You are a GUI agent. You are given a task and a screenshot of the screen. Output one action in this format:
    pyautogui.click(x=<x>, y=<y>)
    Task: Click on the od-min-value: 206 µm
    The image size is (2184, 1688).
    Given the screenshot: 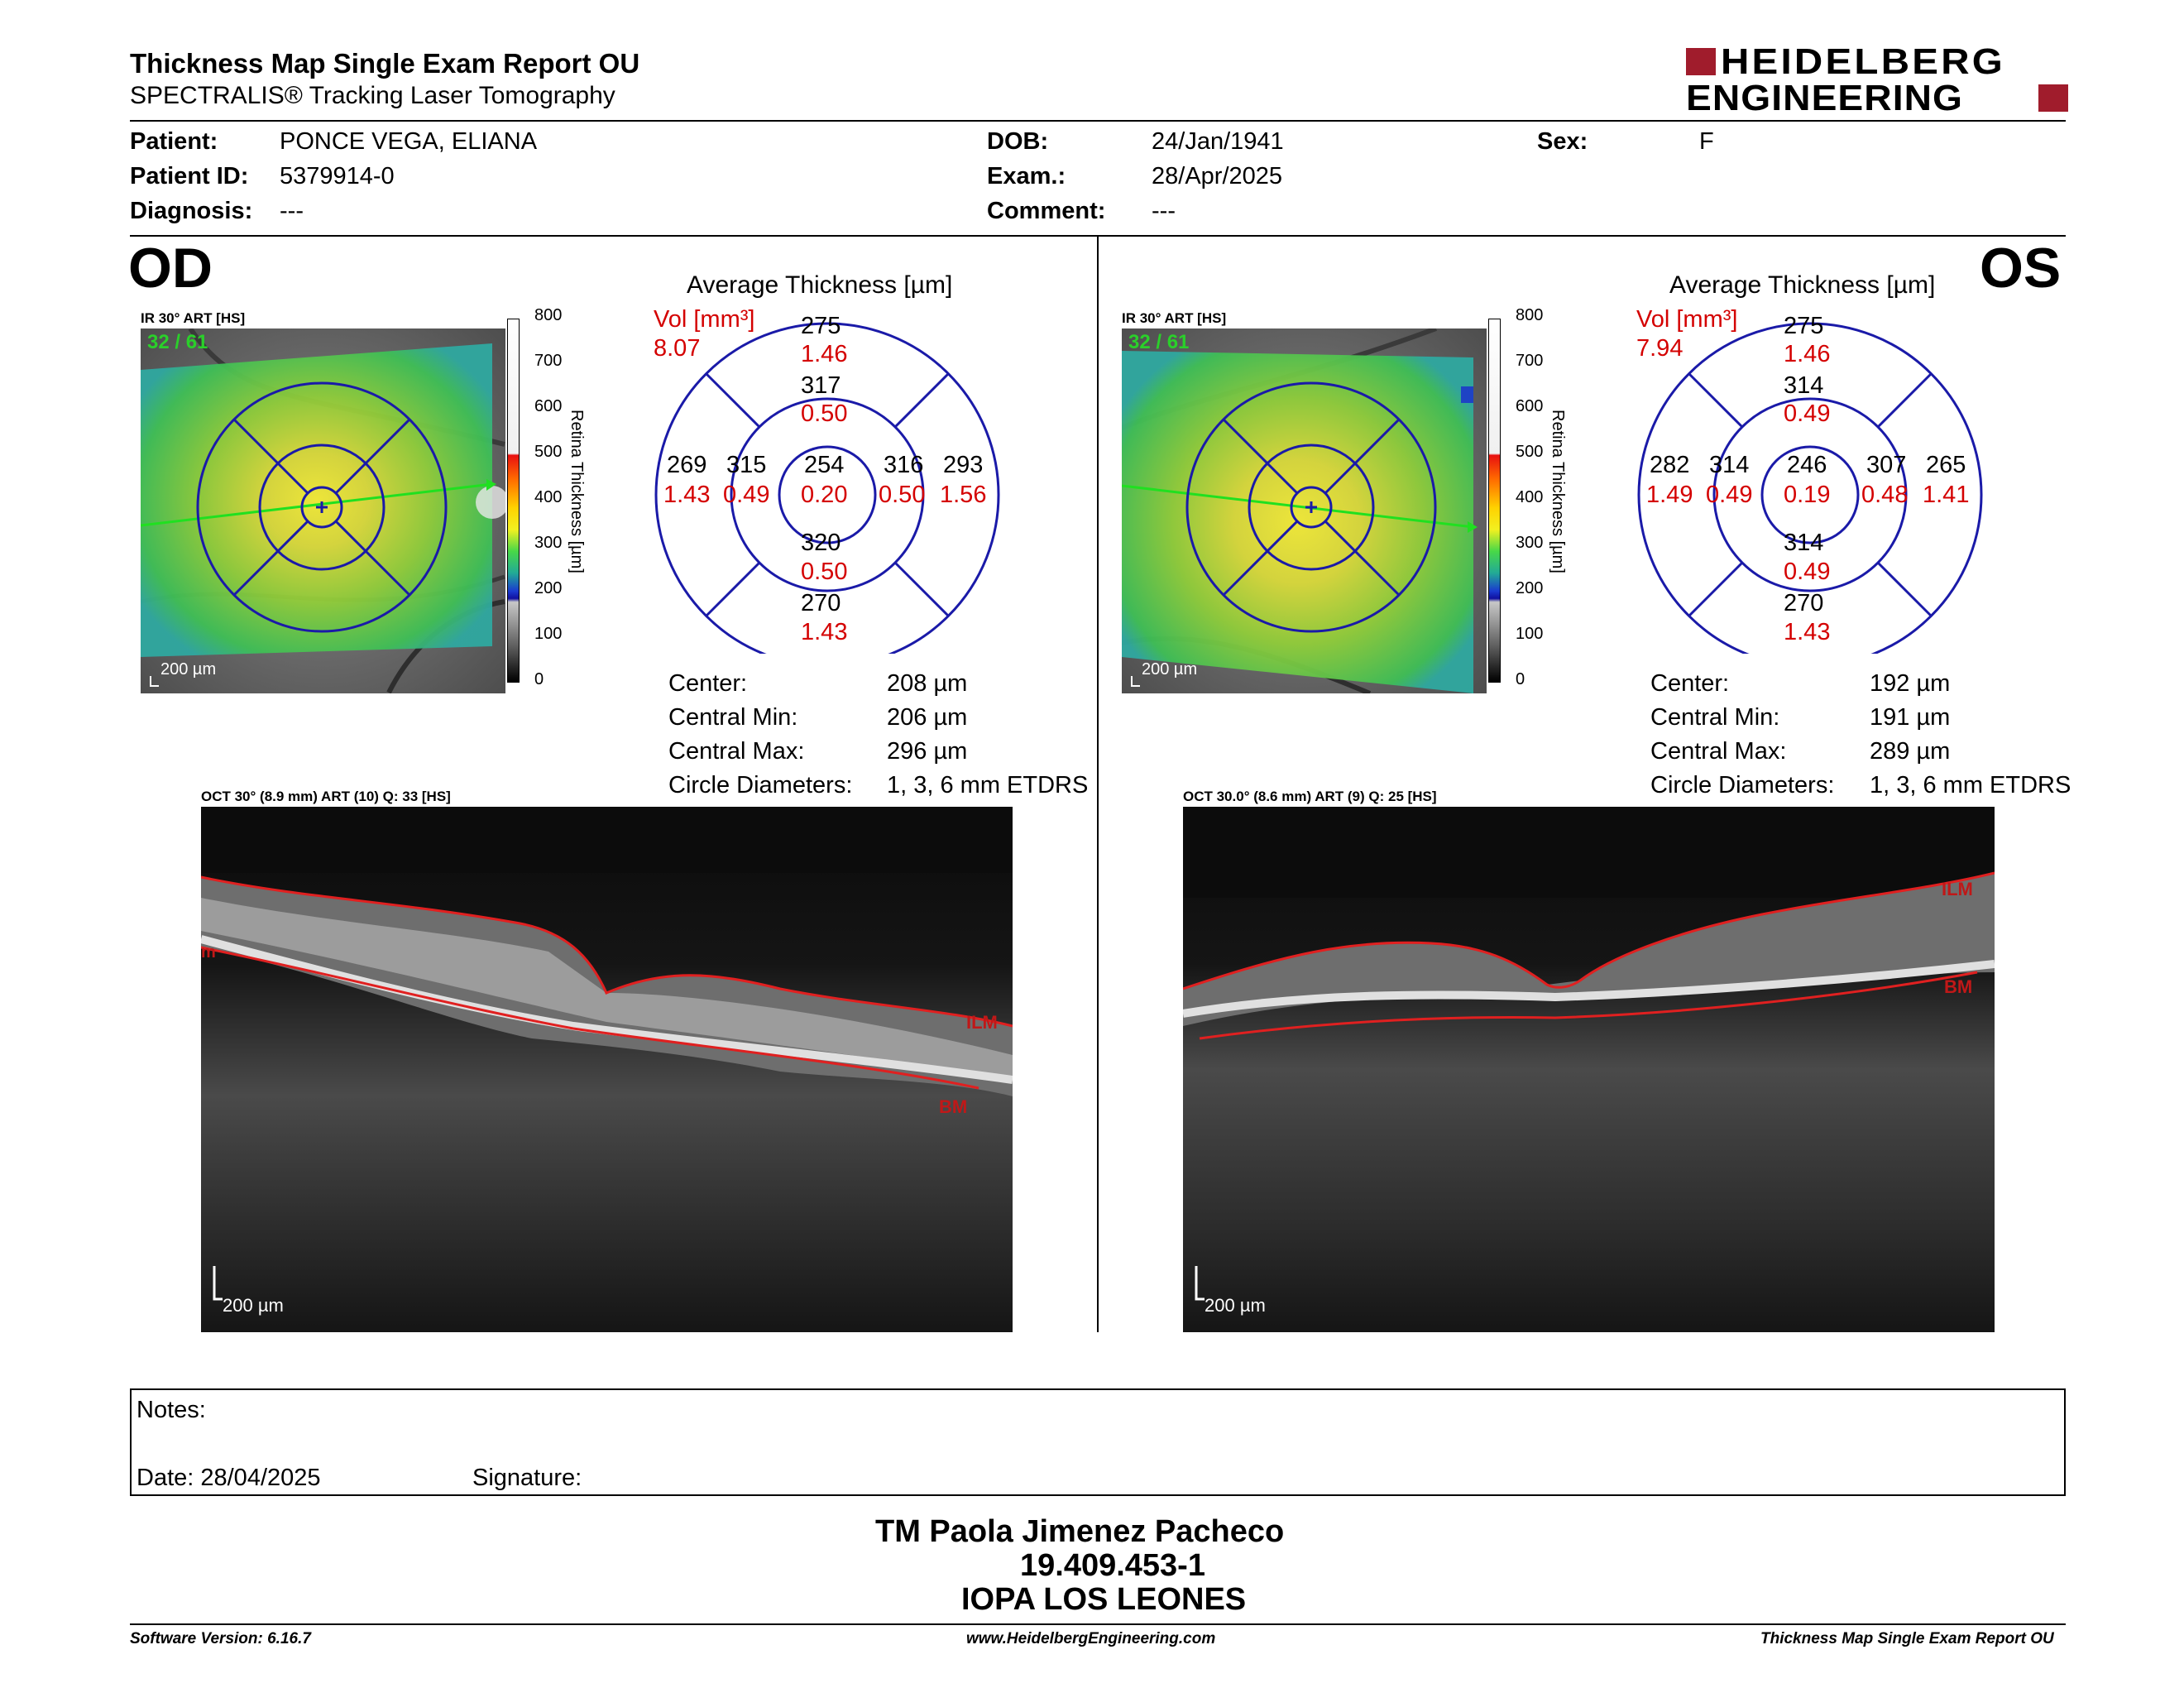 What is the action you would take?
    pyautogui.click(x=927, y=717)
    